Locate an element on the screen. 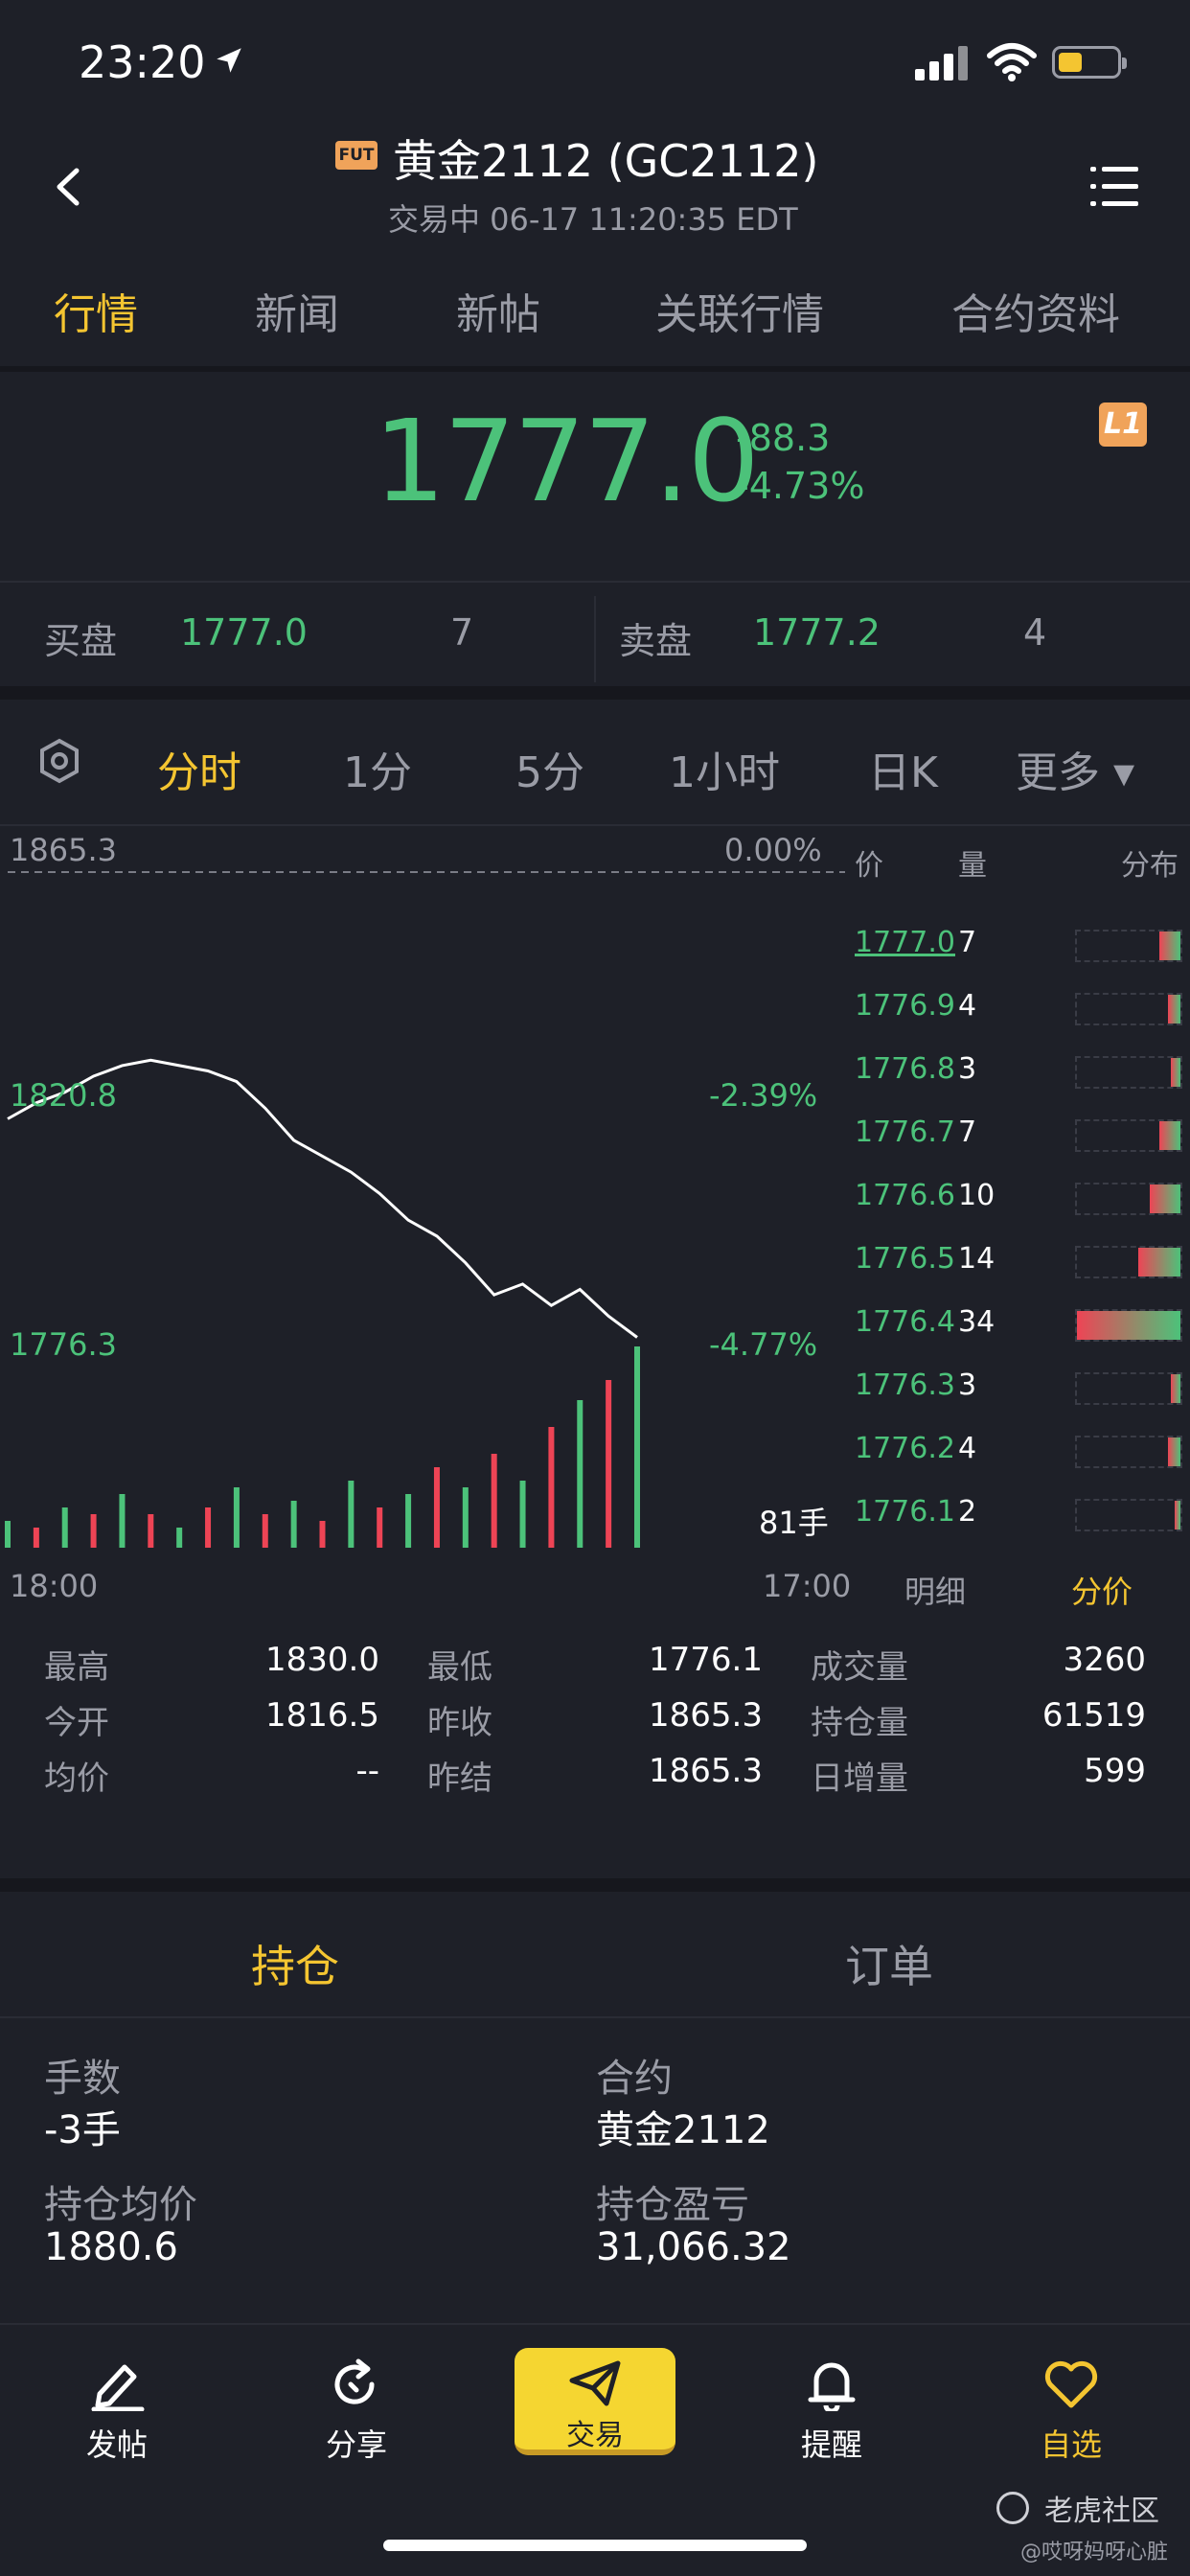 The image size is (1190, 2576). nav-share: 分享 is located at coordinates (357, 2411).